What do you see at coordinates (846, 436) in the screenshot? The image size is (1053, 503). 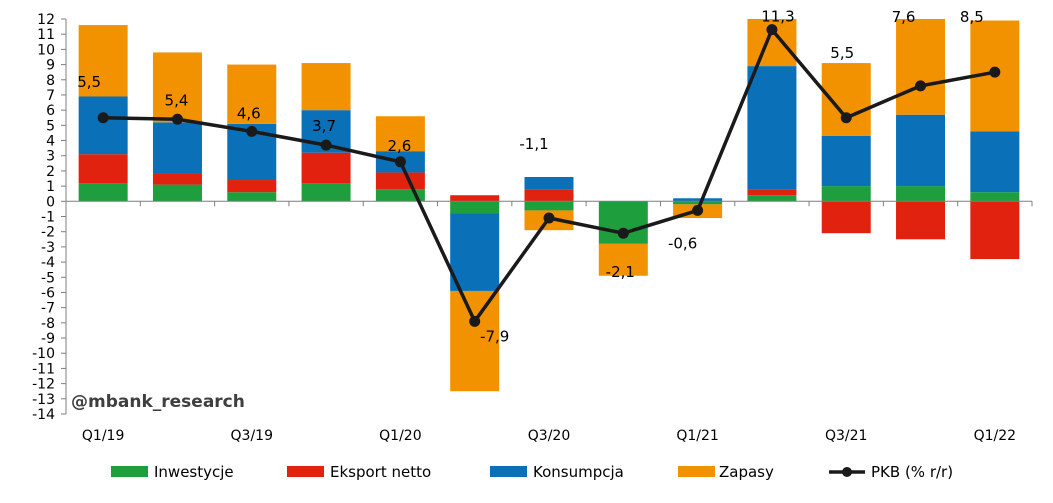 I see `x-tick-label: Q3/21` at bounding box center [846, 436].